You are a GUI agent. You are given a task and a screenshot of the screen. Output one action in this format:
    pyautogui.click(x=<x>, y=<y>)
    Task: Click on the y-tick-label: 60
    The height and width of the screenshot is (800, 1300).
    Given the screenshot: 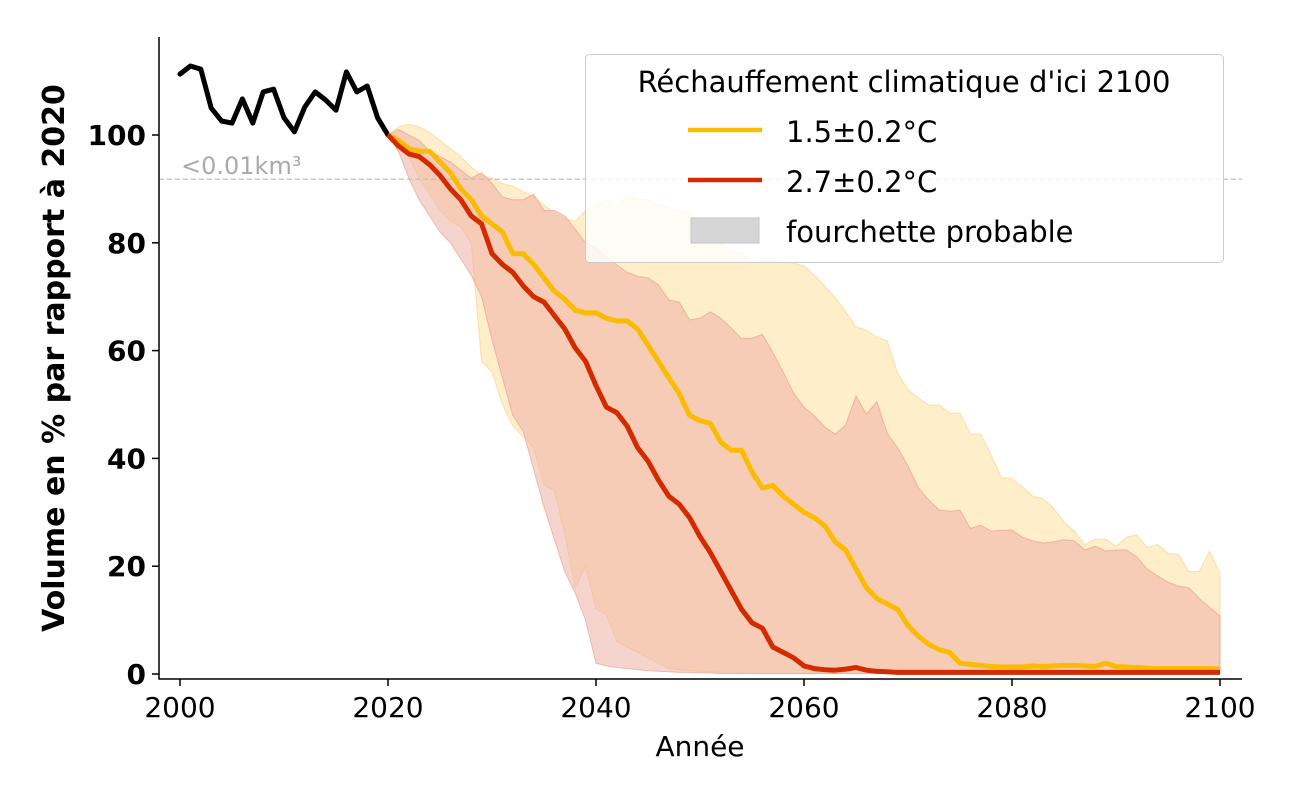 What is the action you would take?
    pyautogui.click(x=126, y=351)
    